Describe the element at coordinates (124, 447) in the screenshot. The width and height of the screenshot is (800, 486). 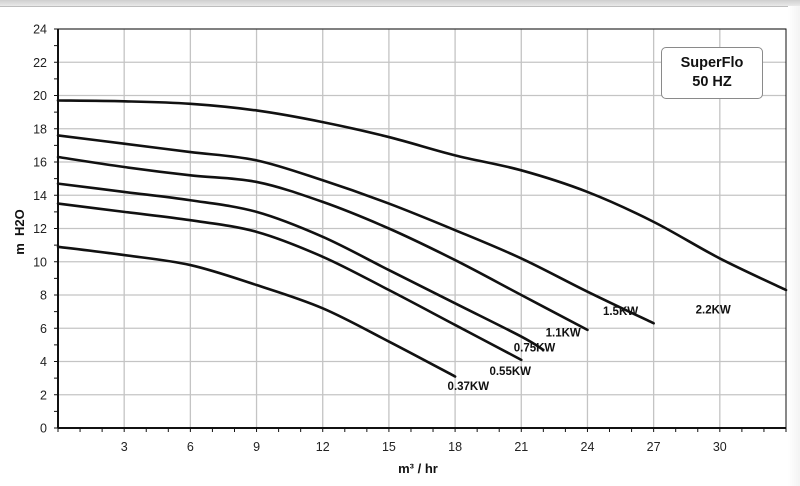
I see `x-tick-label: 3` at that location.